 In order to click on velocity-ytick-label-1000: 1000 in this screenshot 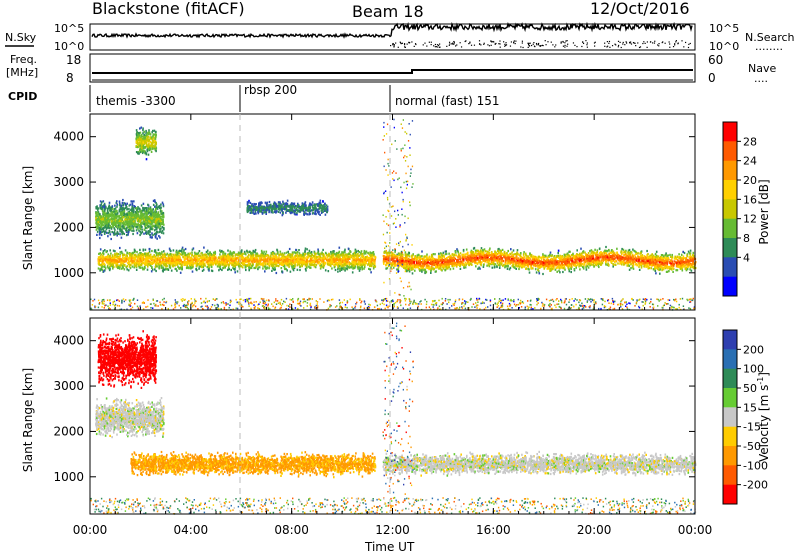, I will do `click(68, 477)`.